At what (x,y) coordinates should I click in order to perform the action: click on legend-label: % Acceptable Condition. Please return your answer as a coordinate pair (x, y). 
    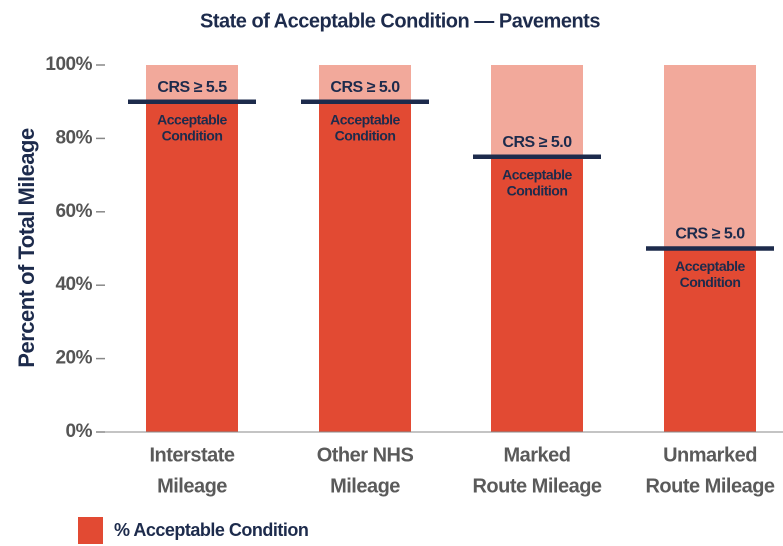
    Looking at the image, I should click on (211, 530).